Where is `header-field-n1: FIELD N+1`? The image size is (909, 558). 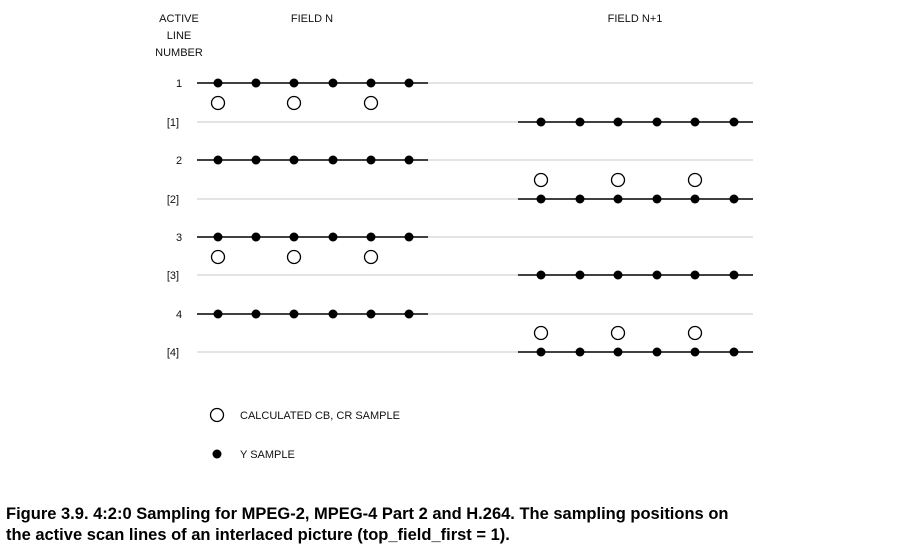 header-field-n1: FIELD N+1 is located at coordinates (635, 19).